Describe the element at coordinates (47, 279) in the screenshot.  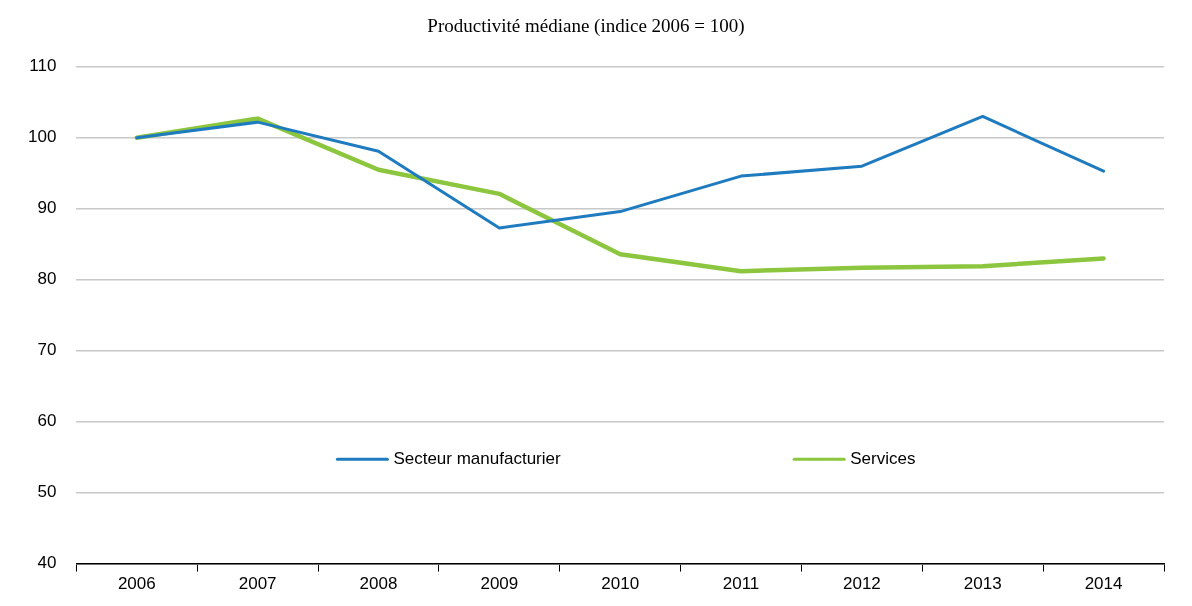
I see `y-tick-label: 80` at that location.